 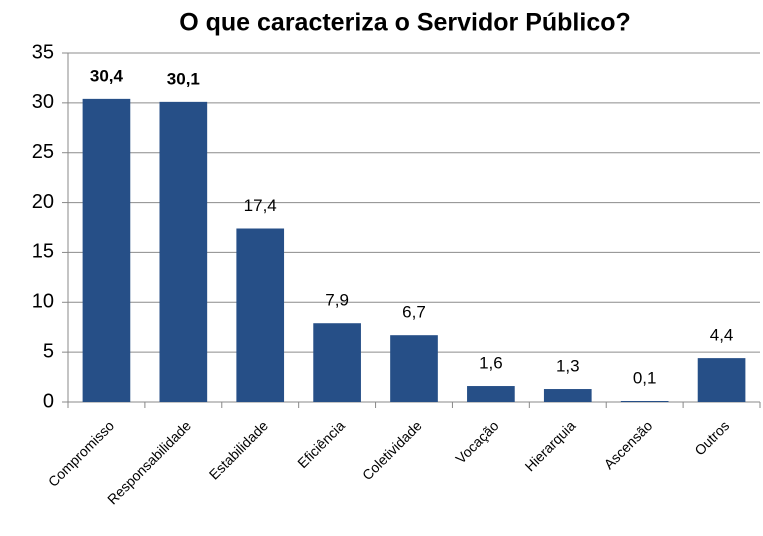 I want to click on value-label: 17,4, so click(x=260, y=205).